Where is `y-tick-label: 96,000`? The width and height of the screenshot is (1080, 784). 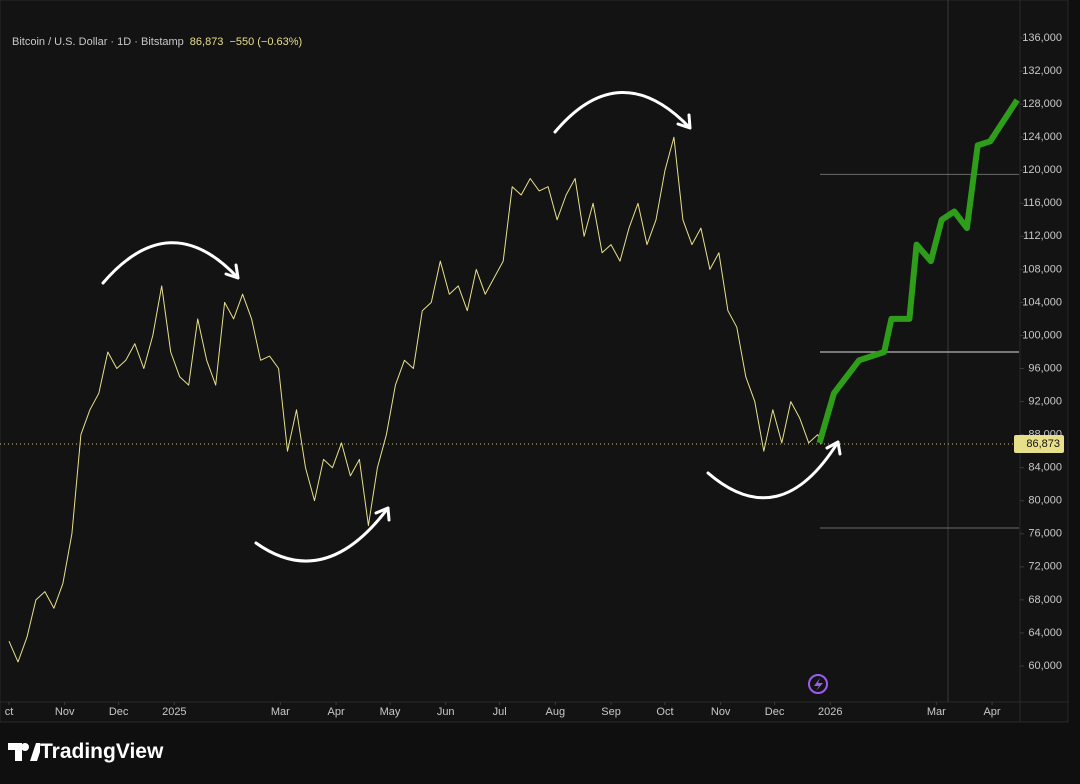
y-tick-label: 96,000 is located at coordinates (1045, 368).